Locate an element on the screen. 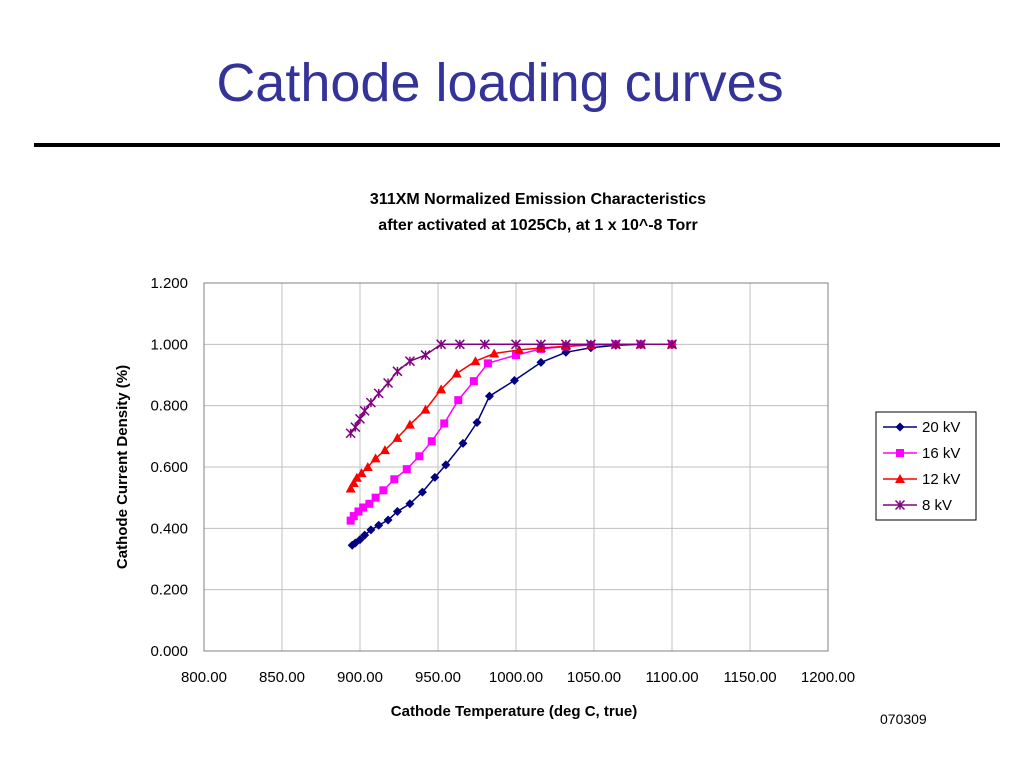 This screenshot has height=768, width=1024. y-tick-label: 0.000 is located at coordinates (169, 651).